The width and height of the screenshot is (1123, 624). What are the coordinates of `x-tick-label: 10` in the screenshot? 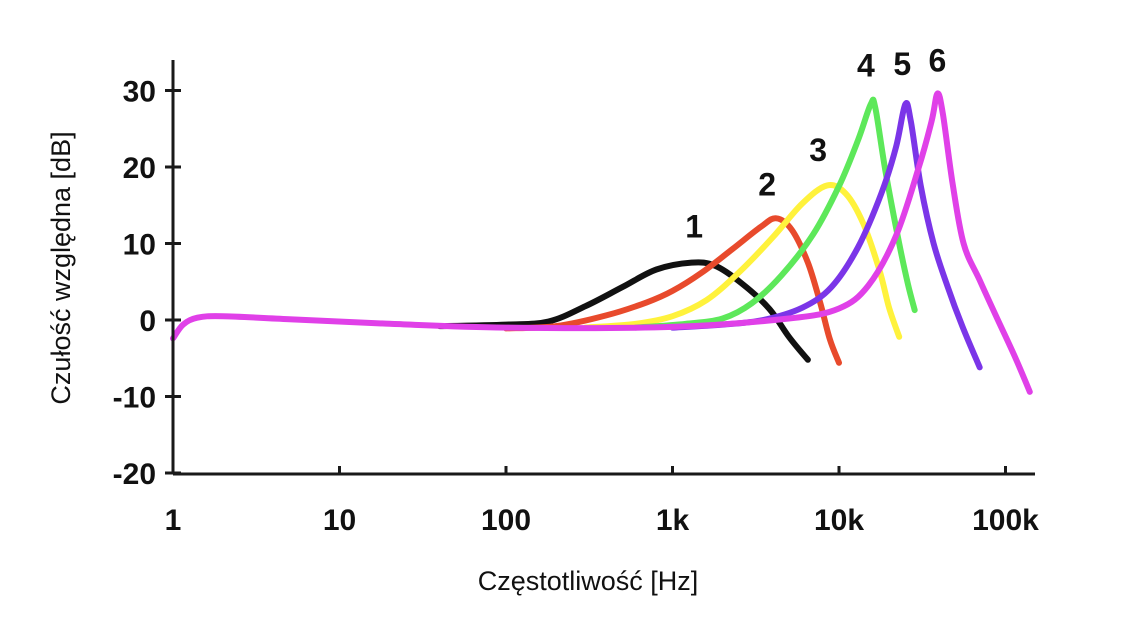 It's located at (339, 520).